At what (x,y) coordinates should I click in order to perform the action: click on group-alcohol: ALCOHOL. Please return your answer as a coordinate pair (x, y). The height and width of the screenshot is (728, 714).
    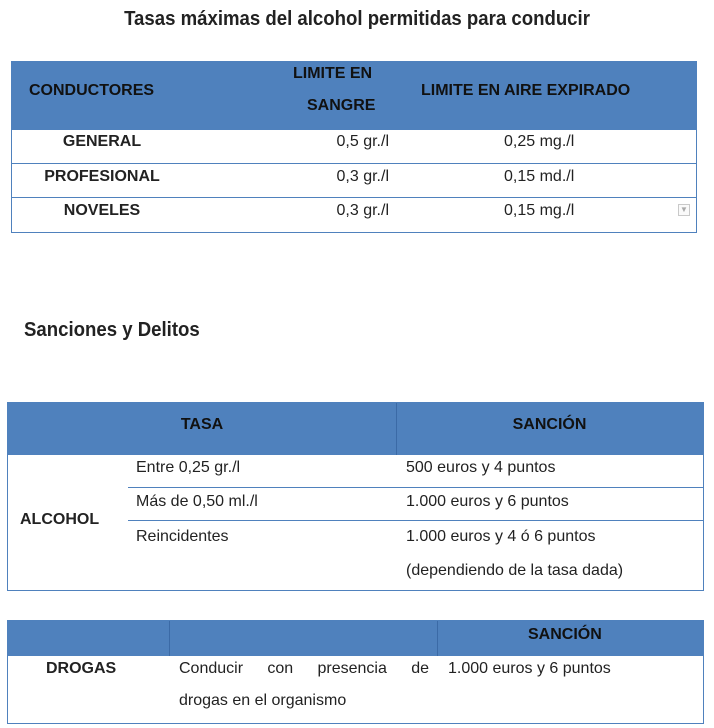
    Looking at the image, I should click on (60, 519).